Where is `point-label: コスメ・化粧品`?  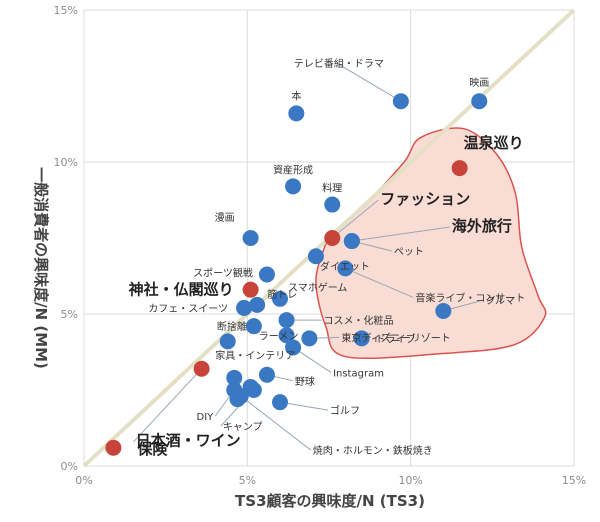
point-label: コスメ・化粧品 is located at coordinates (359, 320).